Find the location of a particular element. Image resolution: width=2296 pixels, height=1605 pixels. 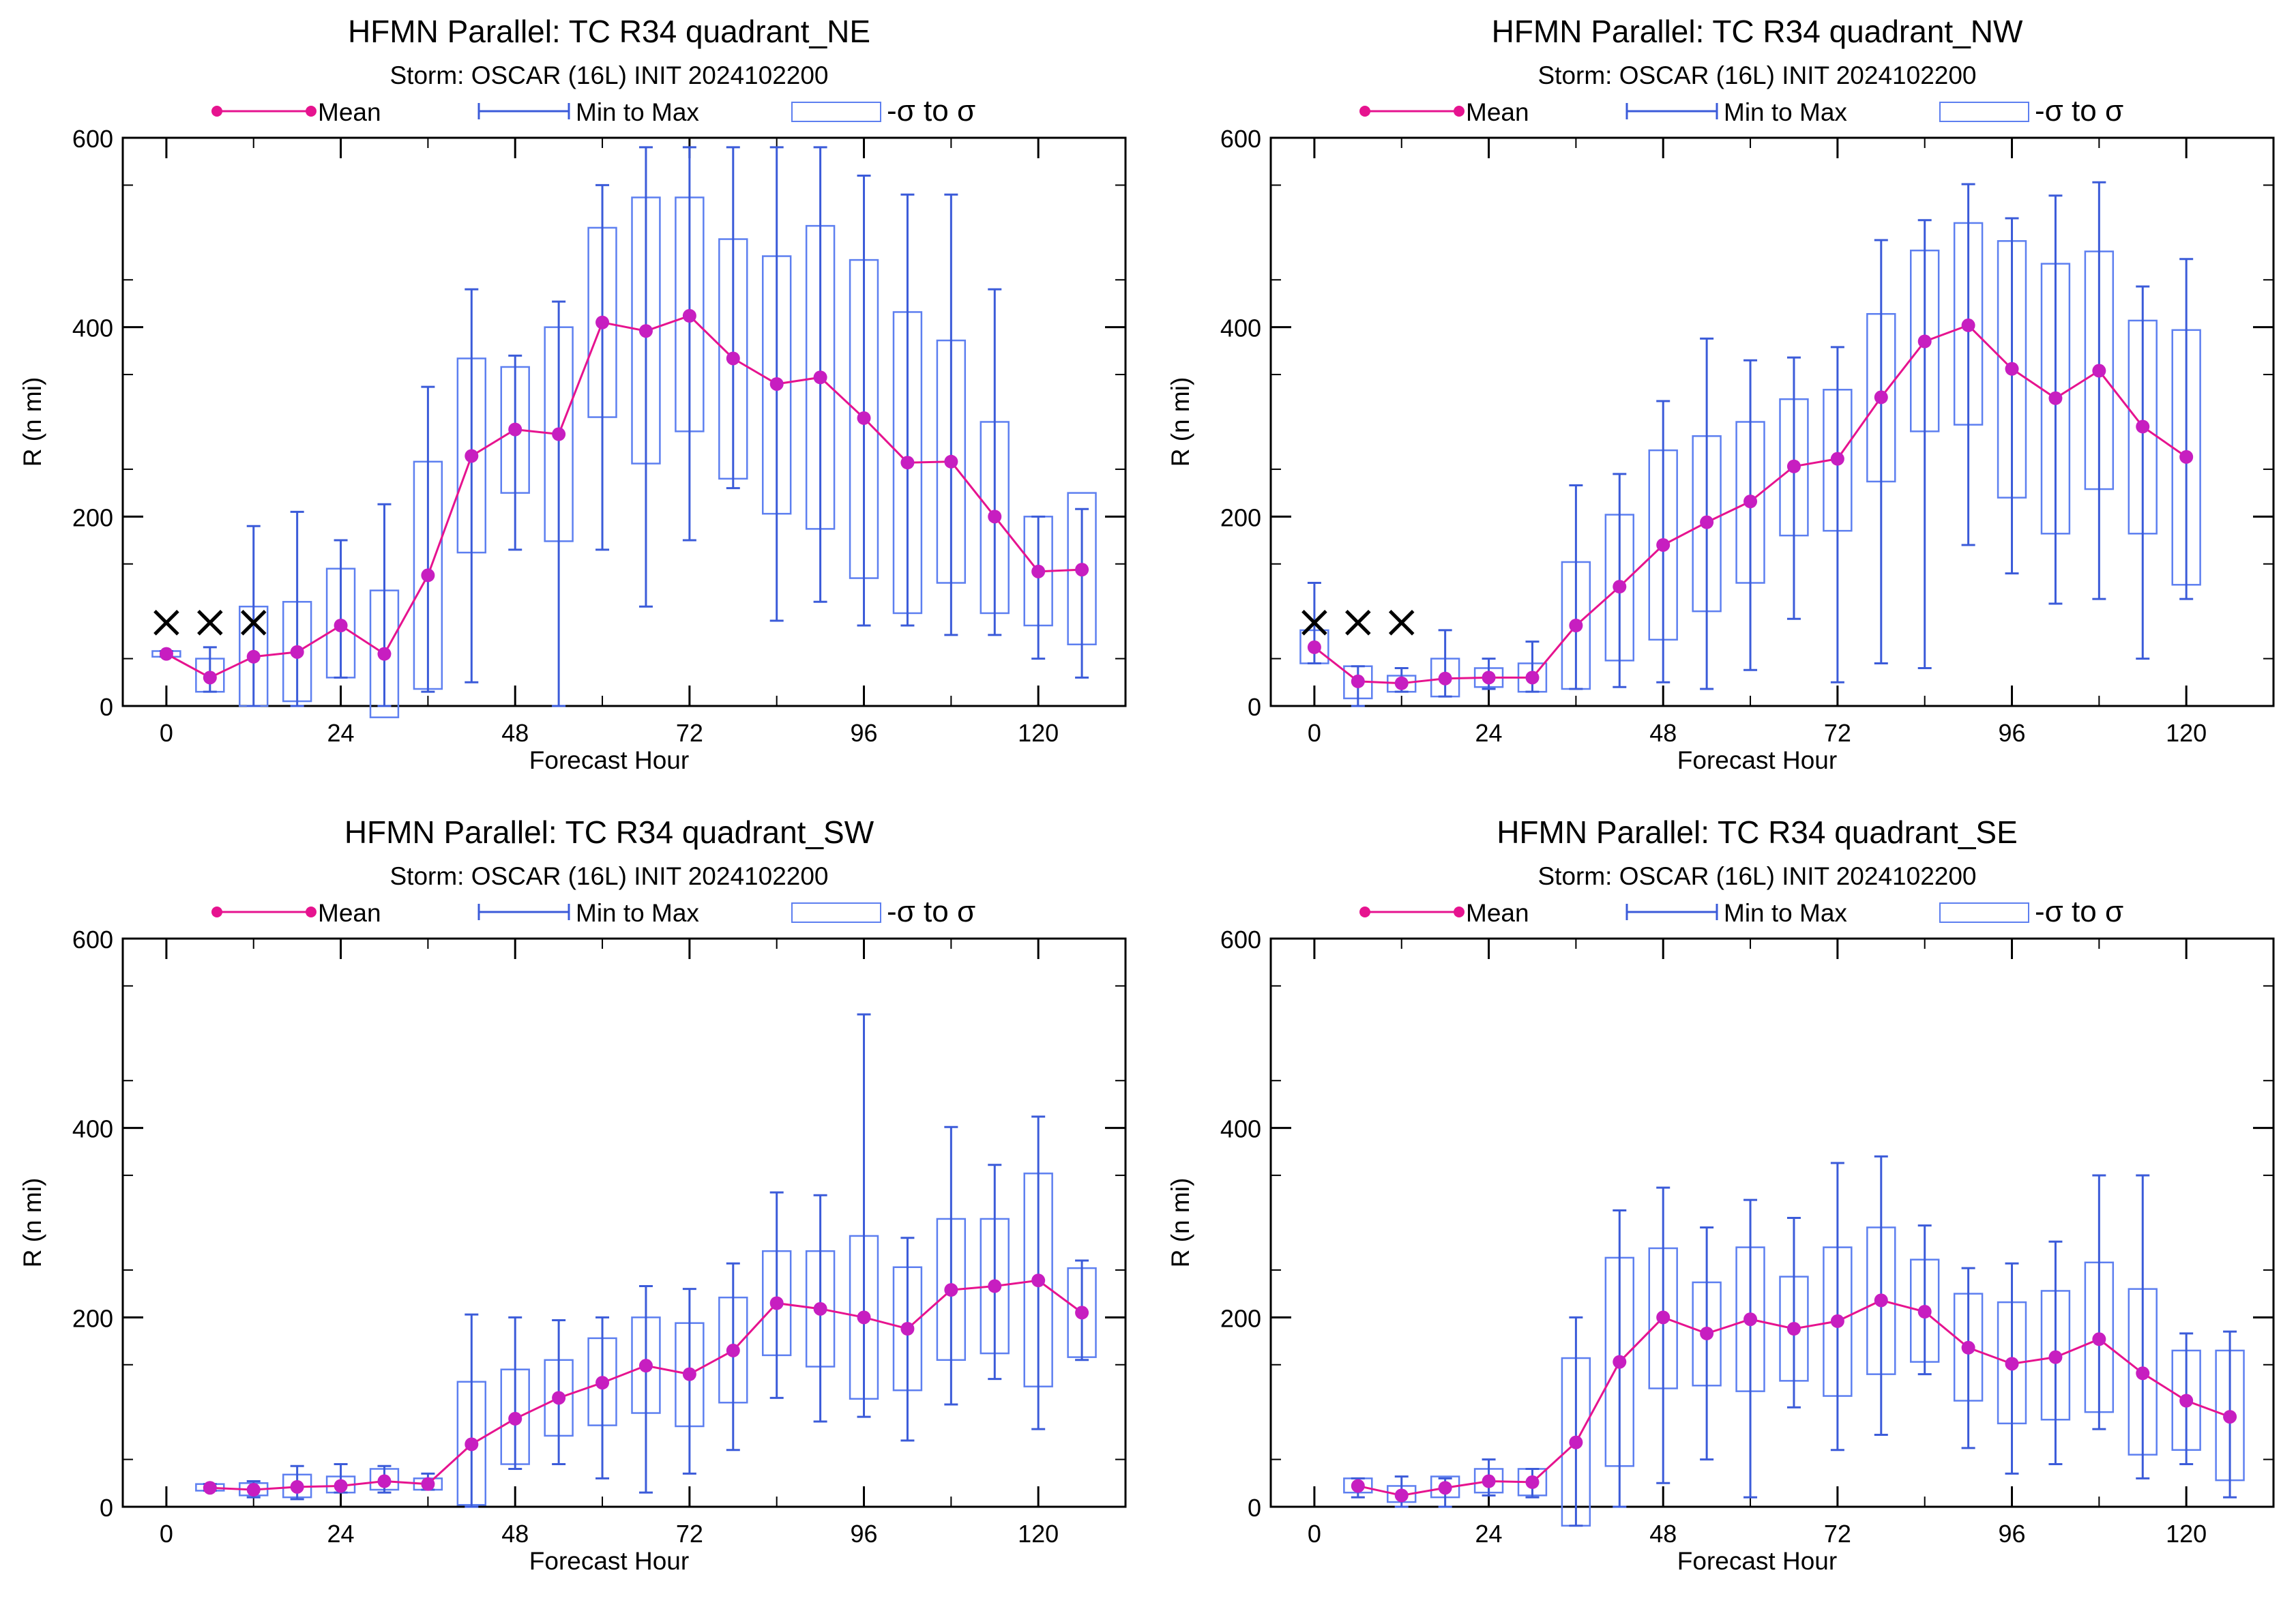

y-tick-label: 400 is located at coordinates (92, 1129).